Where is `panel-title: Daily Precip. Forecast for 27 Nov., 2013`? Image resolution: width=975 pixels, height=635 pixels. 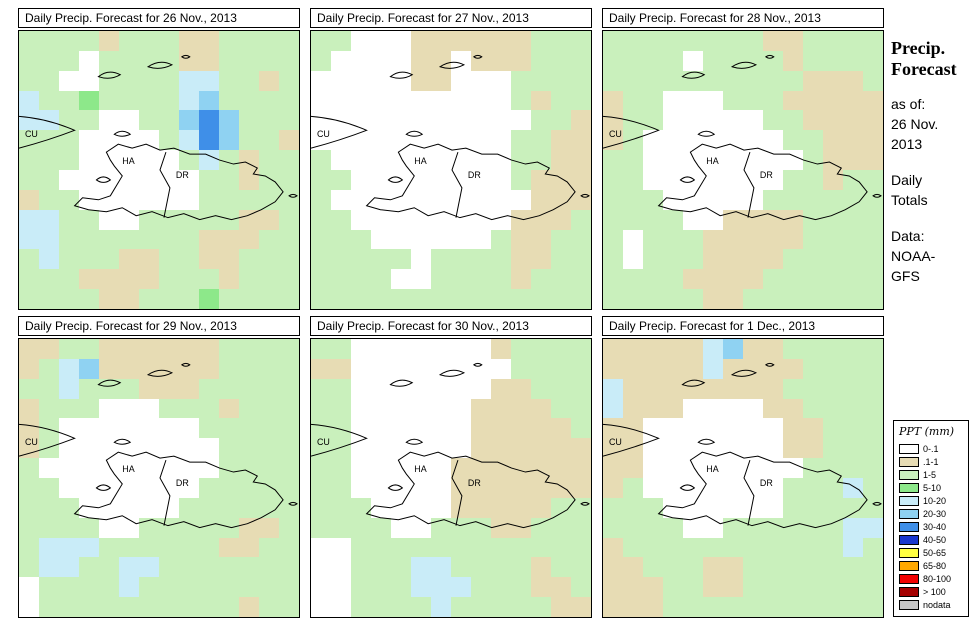 panel-title: Daily Precip. Forecast for 27 Nov., 2013 is located at coordinates (451, 18).